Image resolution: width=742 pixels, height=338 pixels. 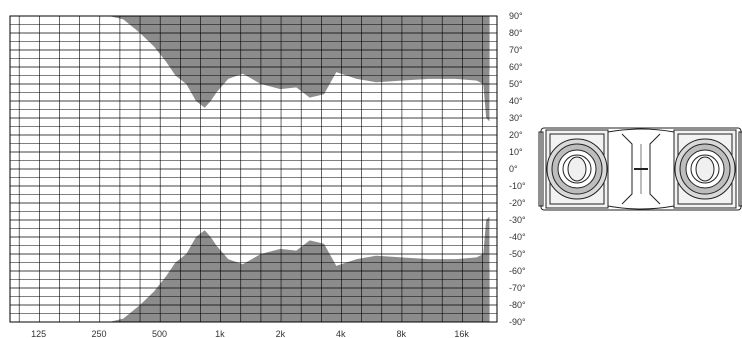 What do you see at coordinates (281, 333) in the screenshot?
I see `x-tick-label: 2k` at bounding box center [281, 333].